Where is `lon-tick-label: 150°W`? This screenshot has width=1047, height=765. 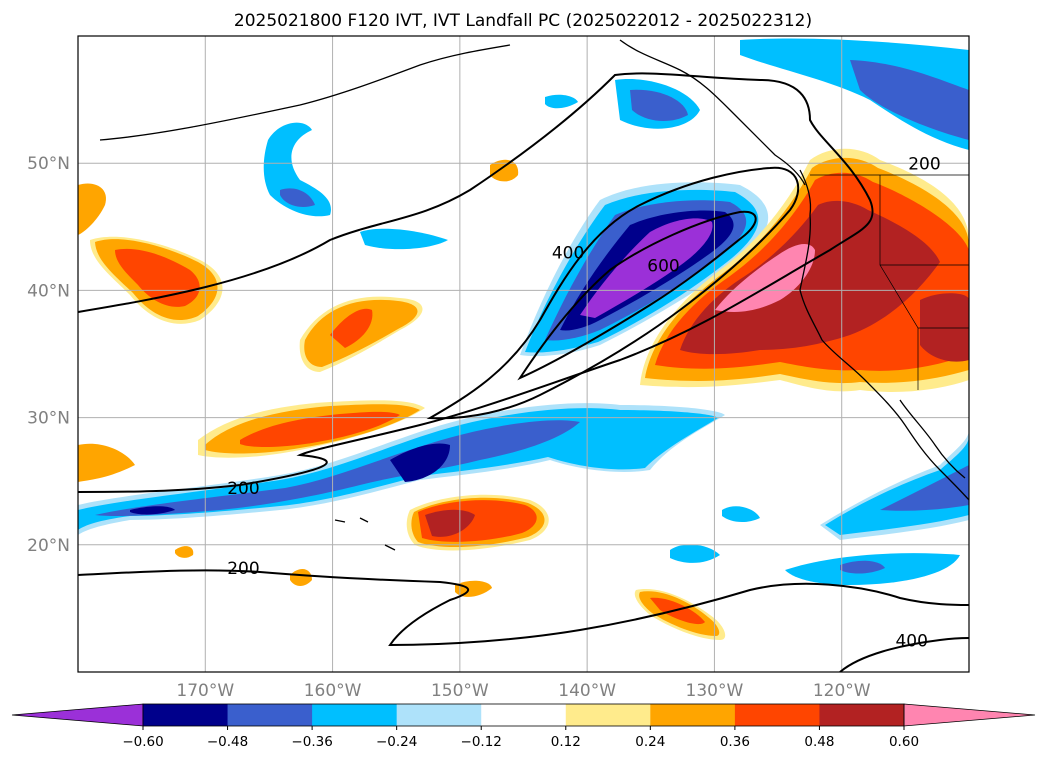 lon-tick-label: 150°W is located at coordinates (460, 691).